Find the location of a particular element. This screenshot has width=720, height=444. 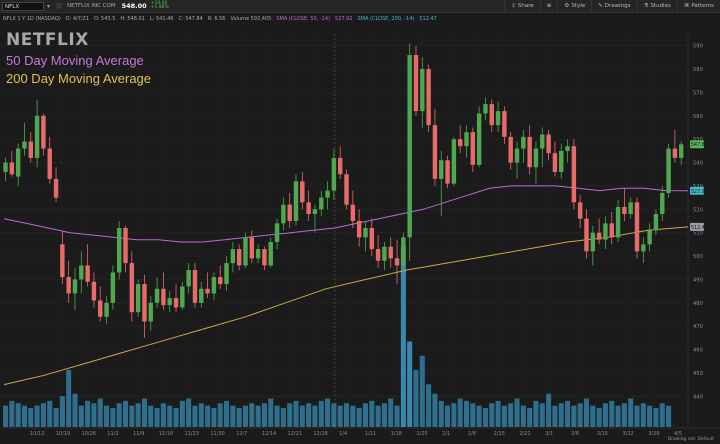

time-tick-label: 12/28 is located at coordinates (320, 434).